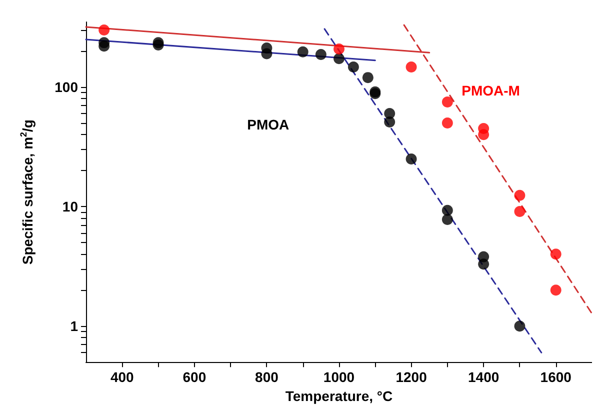 The image size is (600, 416). I want to click on x-tick-label: 1600, so click(556, 377).